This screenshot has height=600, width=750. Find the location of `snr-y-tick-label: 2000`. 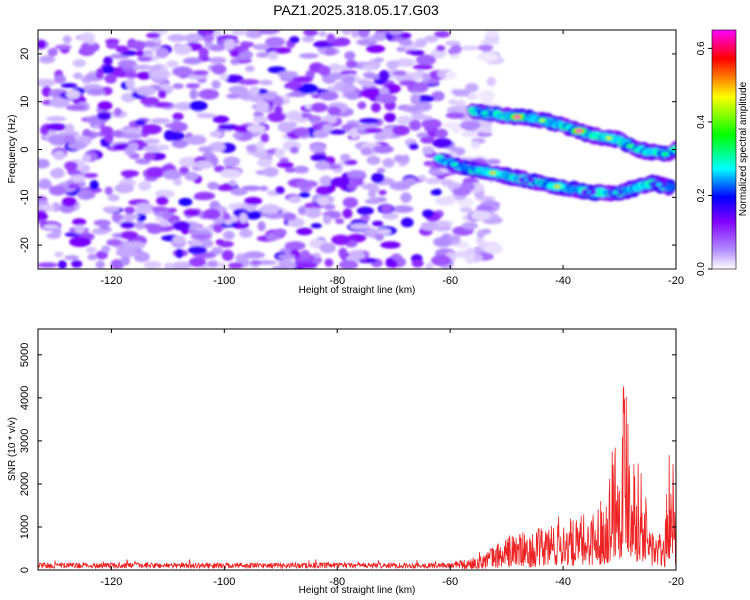

snr-y-tick-label: 2000 is located at coordinates (25, 484).